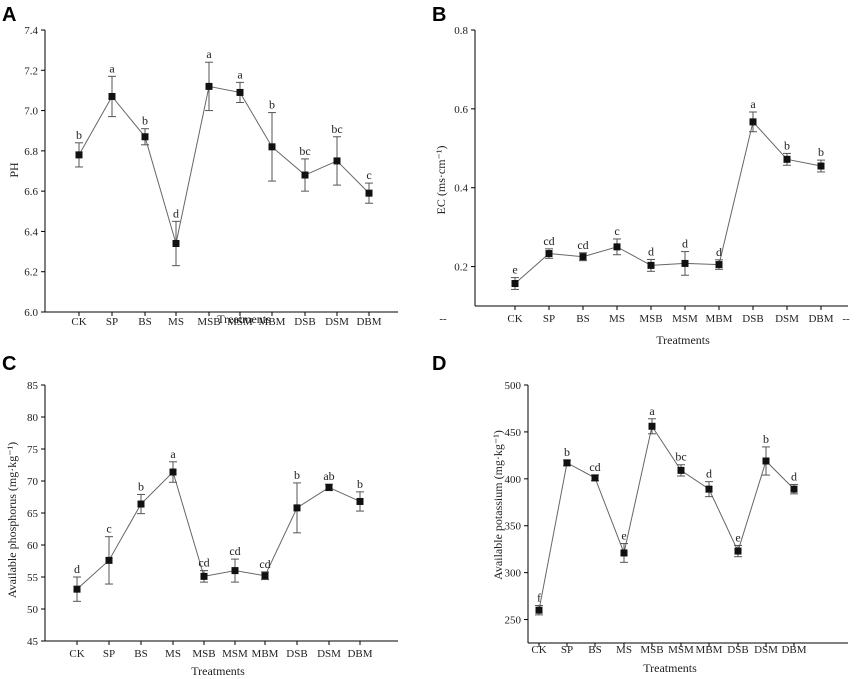 The image size is (858, 679). Describe the element at coordinates (176, 213) in the screenshot. I see `panel-a-significance-letter: d` at that location.